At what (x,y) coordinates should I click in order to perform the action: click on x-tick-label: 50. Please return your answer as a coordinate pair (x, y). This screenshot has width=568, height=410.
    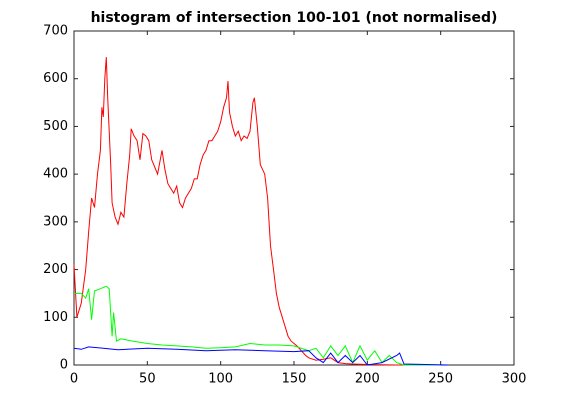
    Looking at the image, I should click on (147, 379).